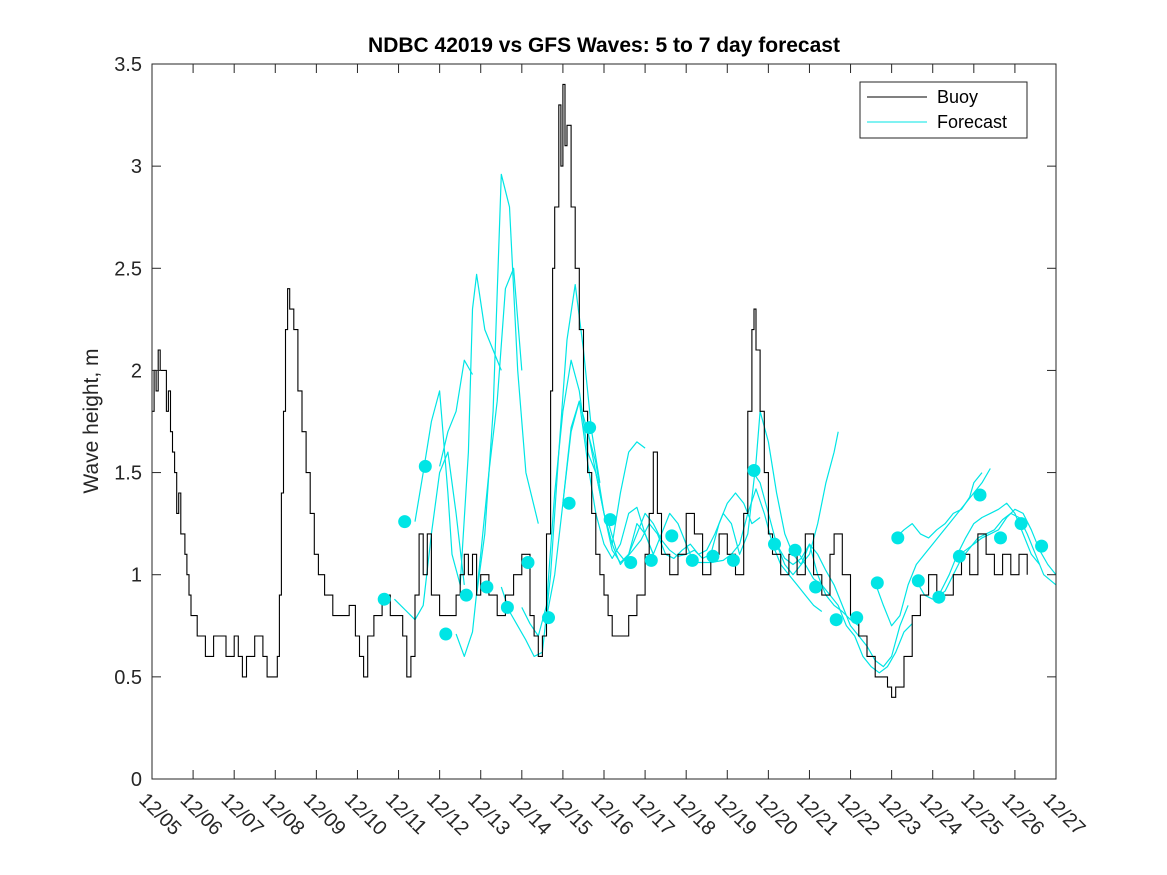  What do you see at coordinates (136, 371) in the screenshot?
I see `y-tick-label: 2` at bounding box center [136, 371].